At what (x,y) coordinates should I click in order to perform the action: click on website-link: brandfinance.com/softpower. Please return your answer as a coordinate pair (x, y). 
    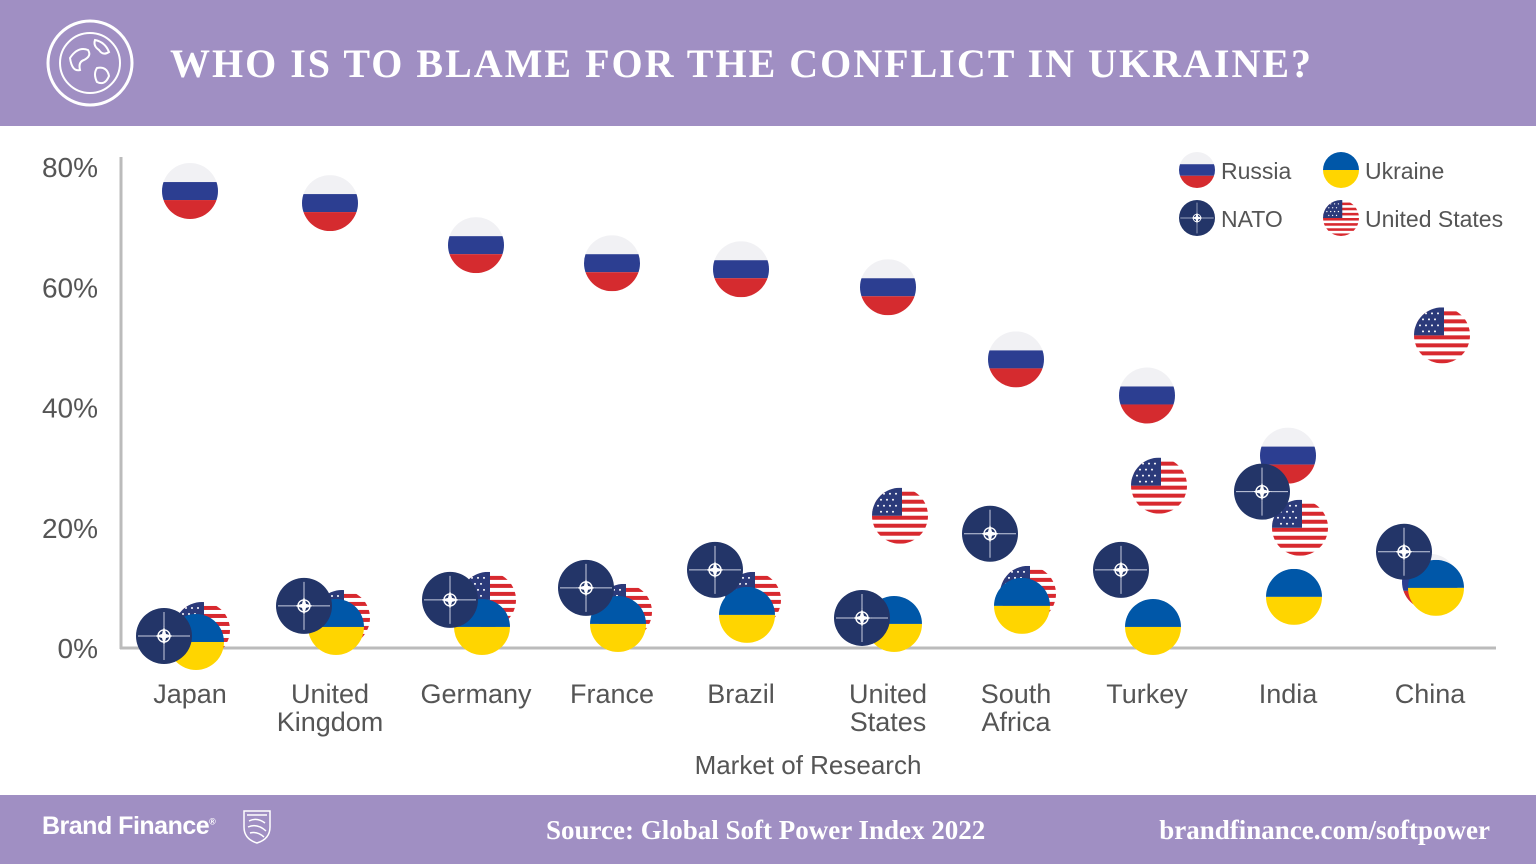
    Looking at the image, I should click on (1324, 830).